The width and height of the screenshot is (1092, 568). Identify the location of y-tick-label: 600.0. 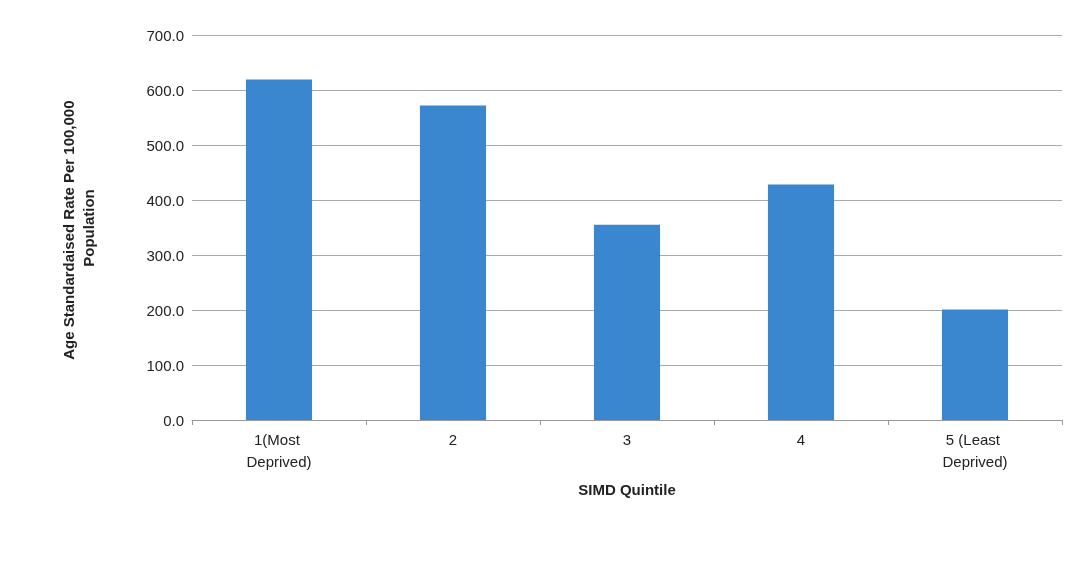
(165, 90).